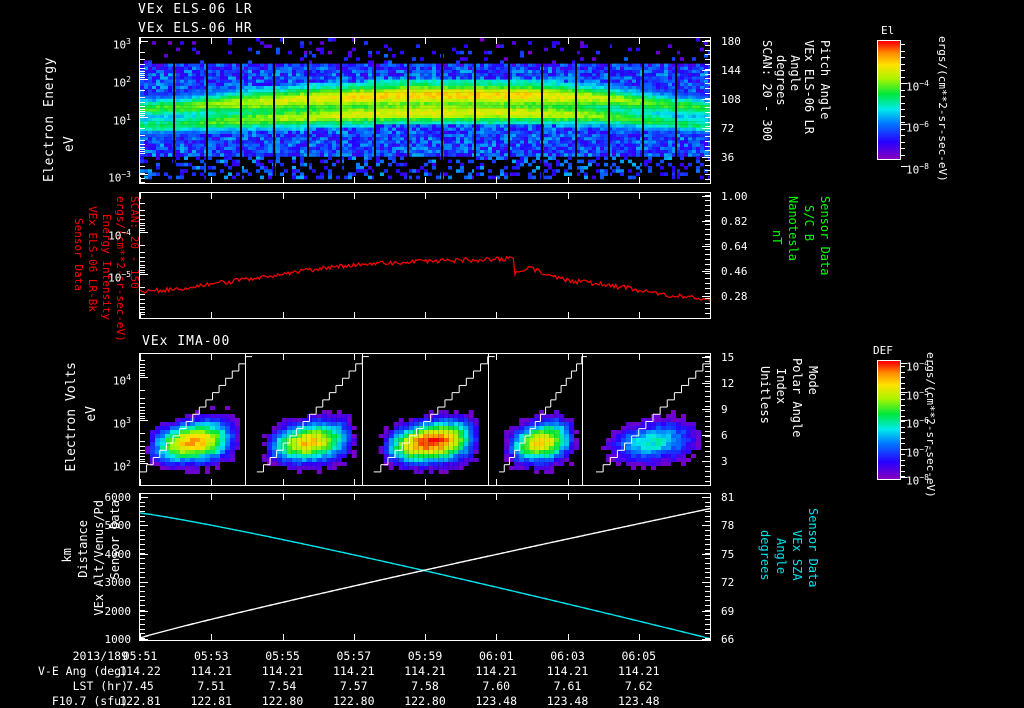 The height and width of the screenshot is (708, 1024). What do you see at coordinates (134, 242) in the screenshot?
I see `panel2-left-axis-label-4: SCAN: 20 - 150` at bounding box center [134, 242].